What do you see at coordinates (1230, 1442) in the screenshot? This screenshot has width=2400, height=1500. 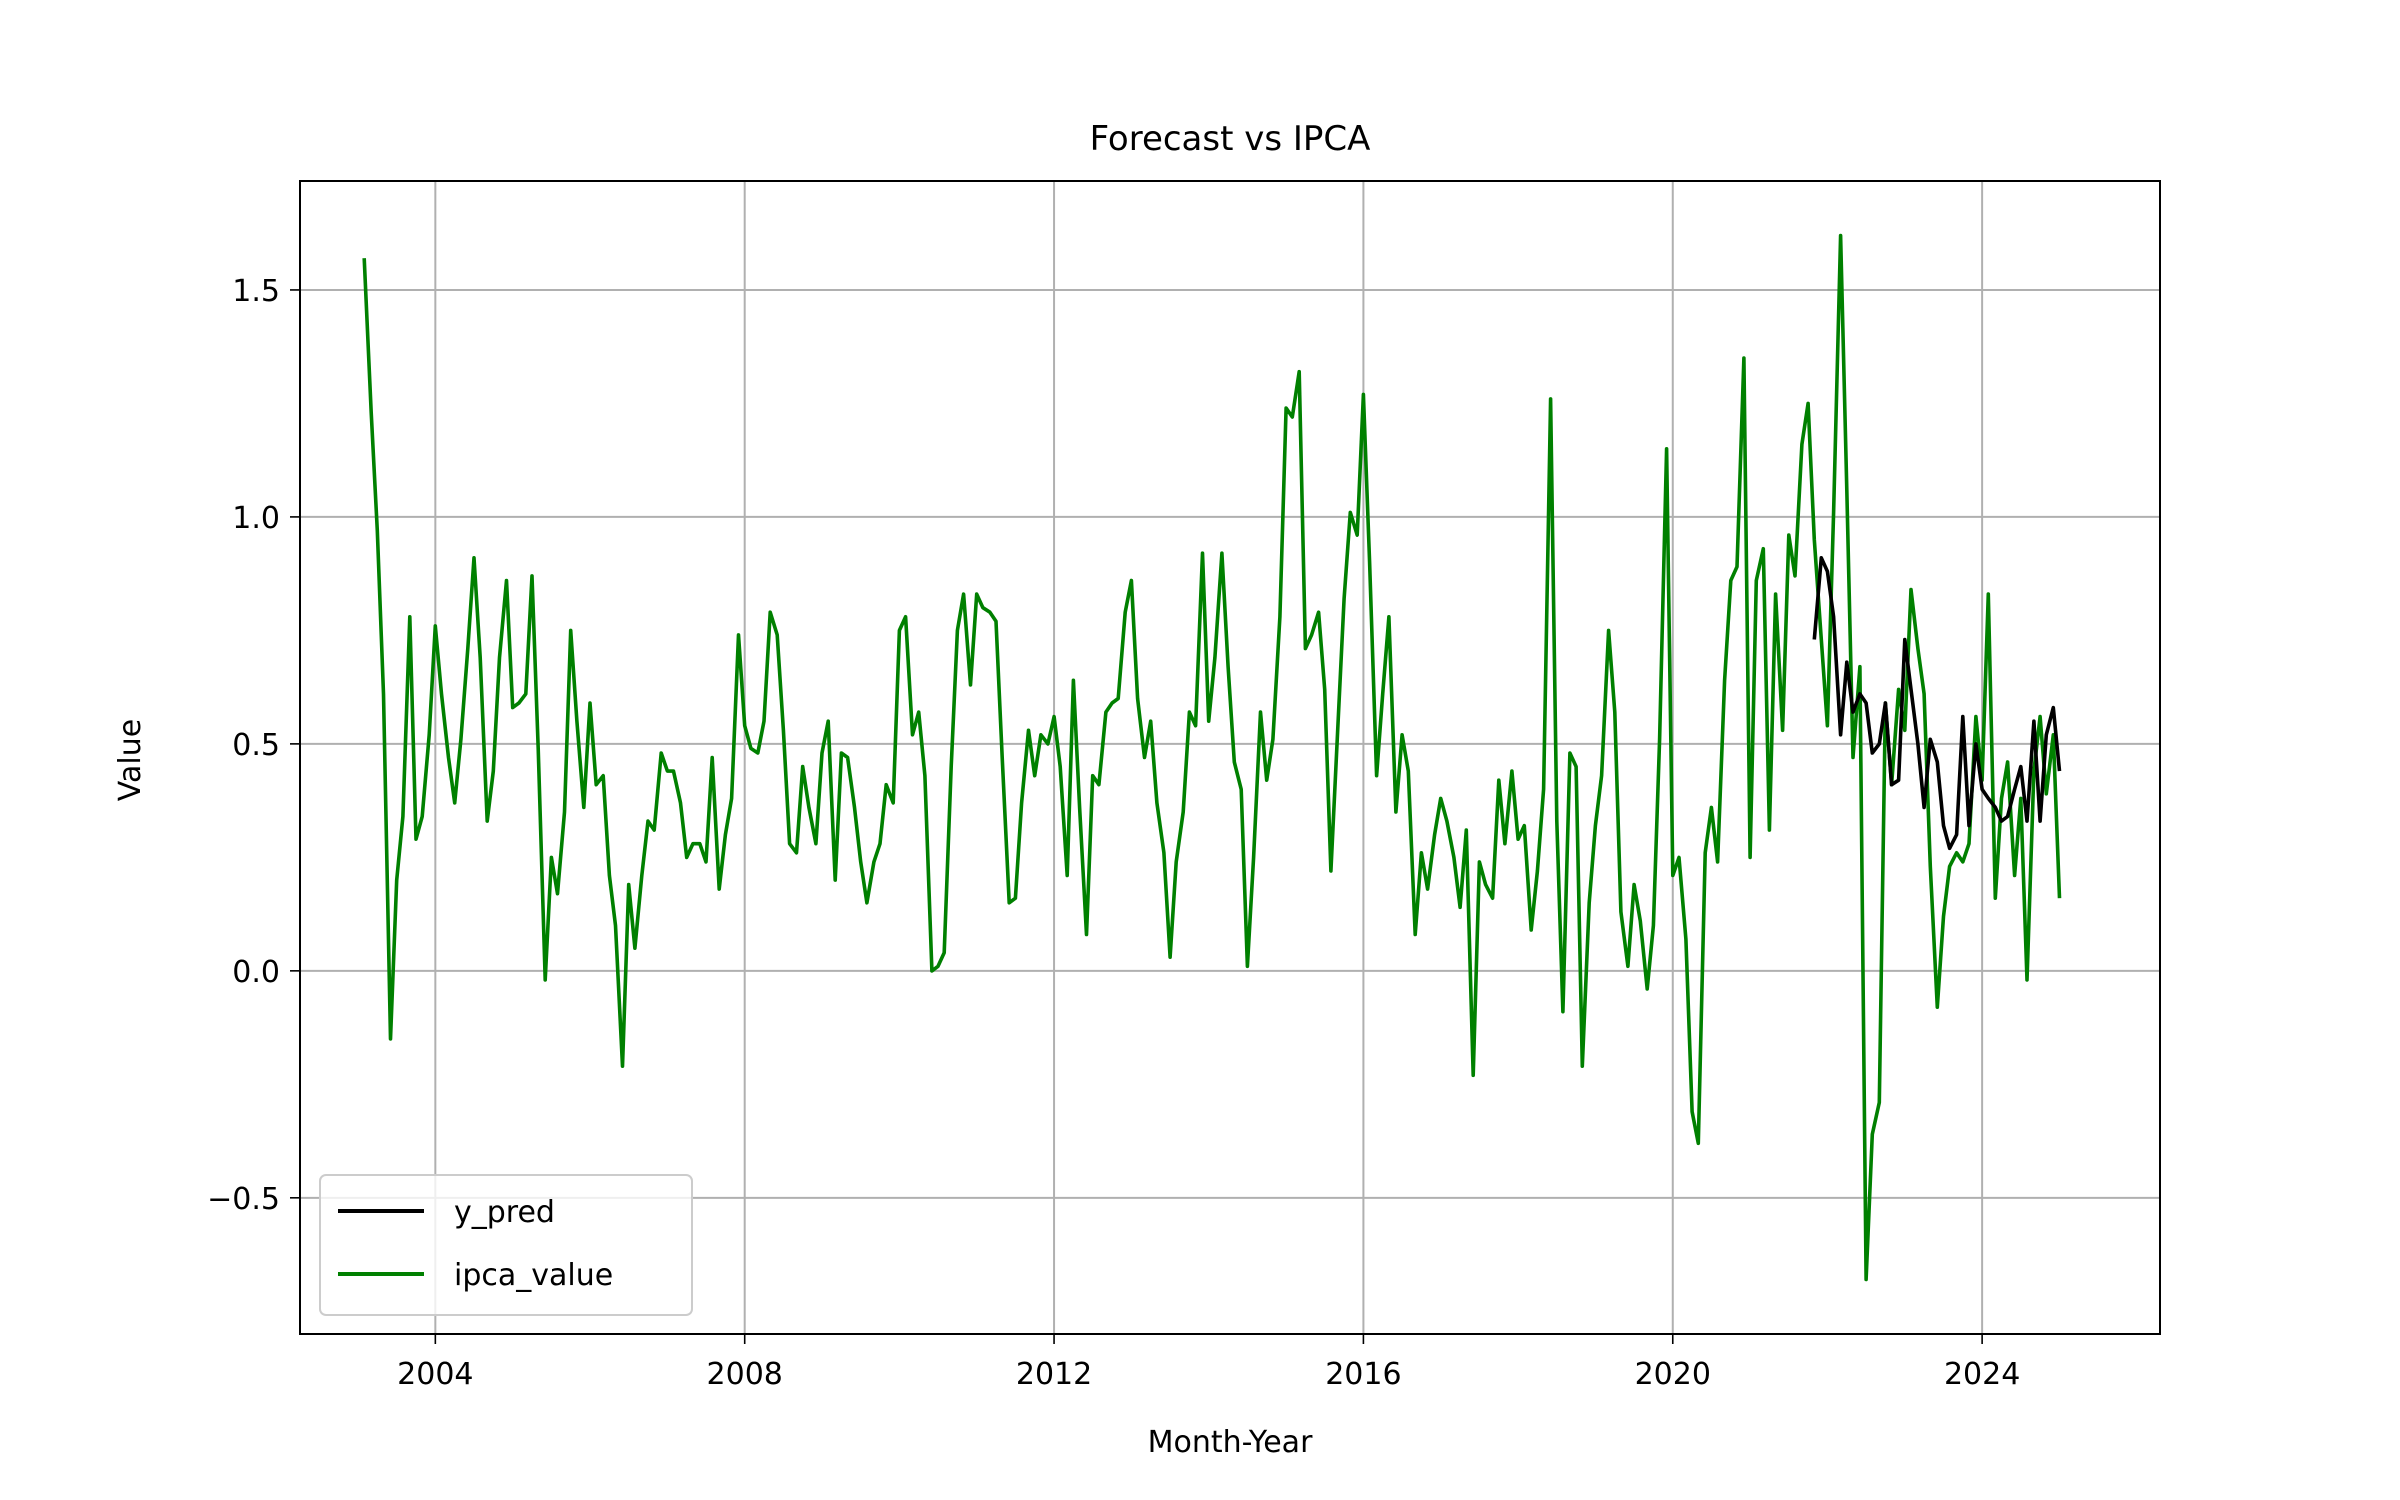 I see `x-axis-label: Month-Year` at bounding box center [1230, 1442].